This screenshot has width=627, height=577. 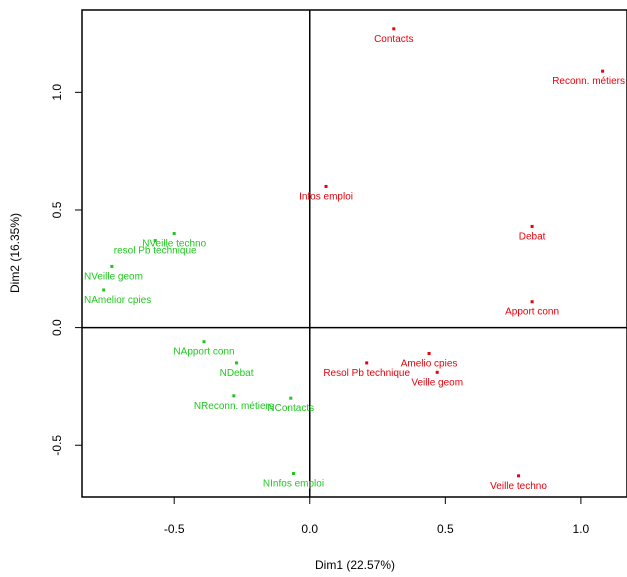 I want to click on point-label: Amelio cpies, so click(x=429, y=363).